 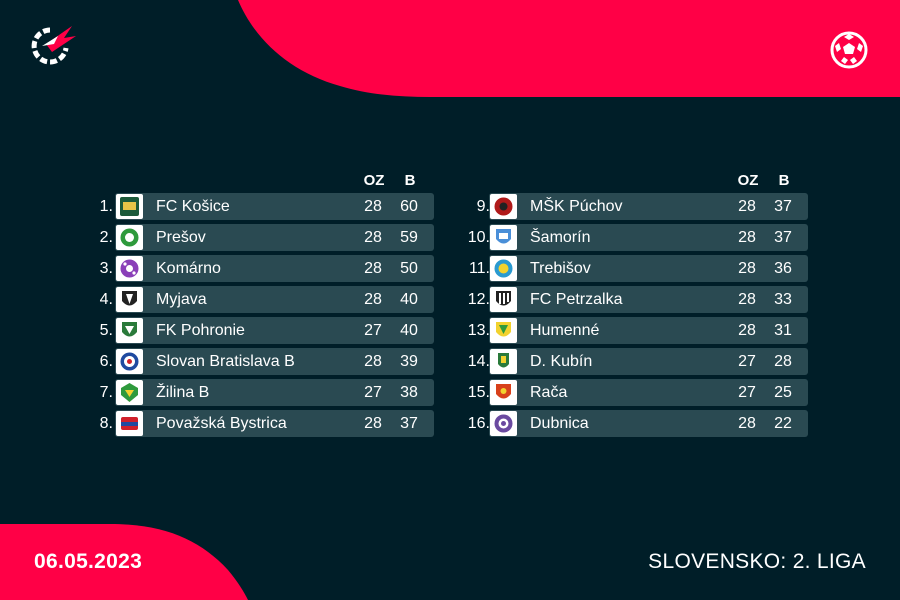 I want to click on myjava-crest-icon, so click(x=129, y=299).